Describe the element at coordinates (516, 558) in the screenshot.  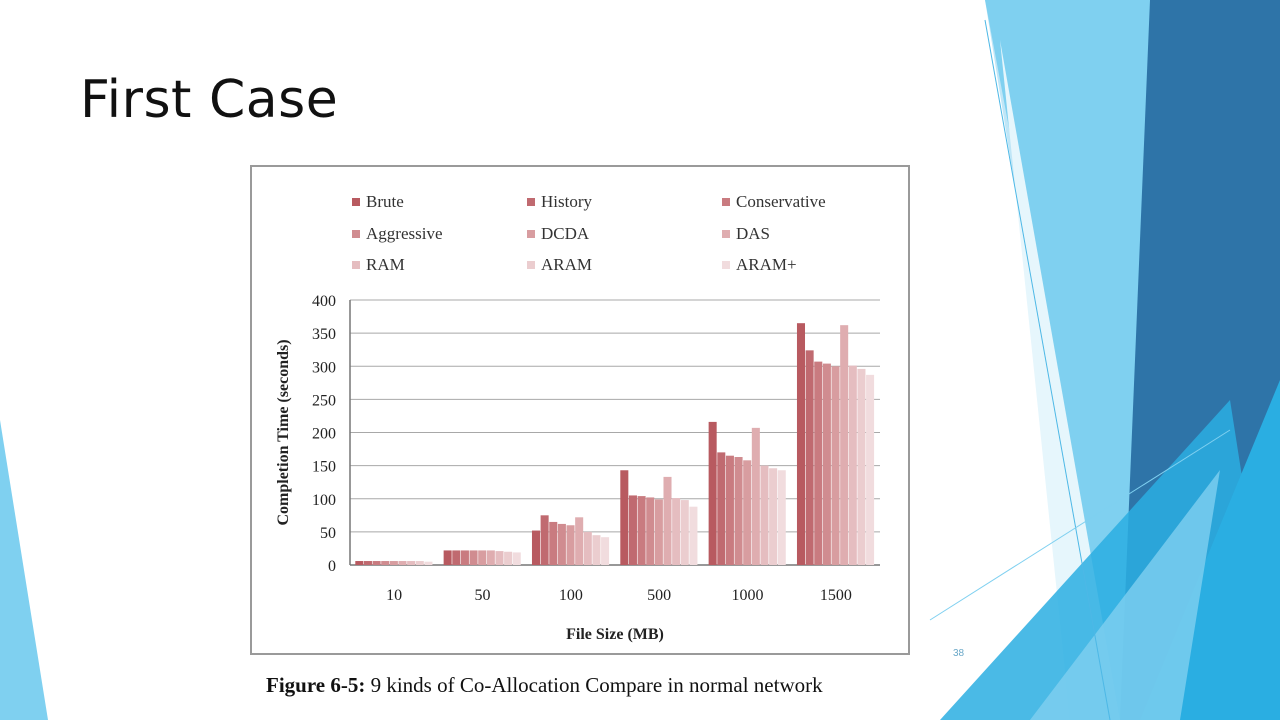
I see `bar-aram--50` at that location.